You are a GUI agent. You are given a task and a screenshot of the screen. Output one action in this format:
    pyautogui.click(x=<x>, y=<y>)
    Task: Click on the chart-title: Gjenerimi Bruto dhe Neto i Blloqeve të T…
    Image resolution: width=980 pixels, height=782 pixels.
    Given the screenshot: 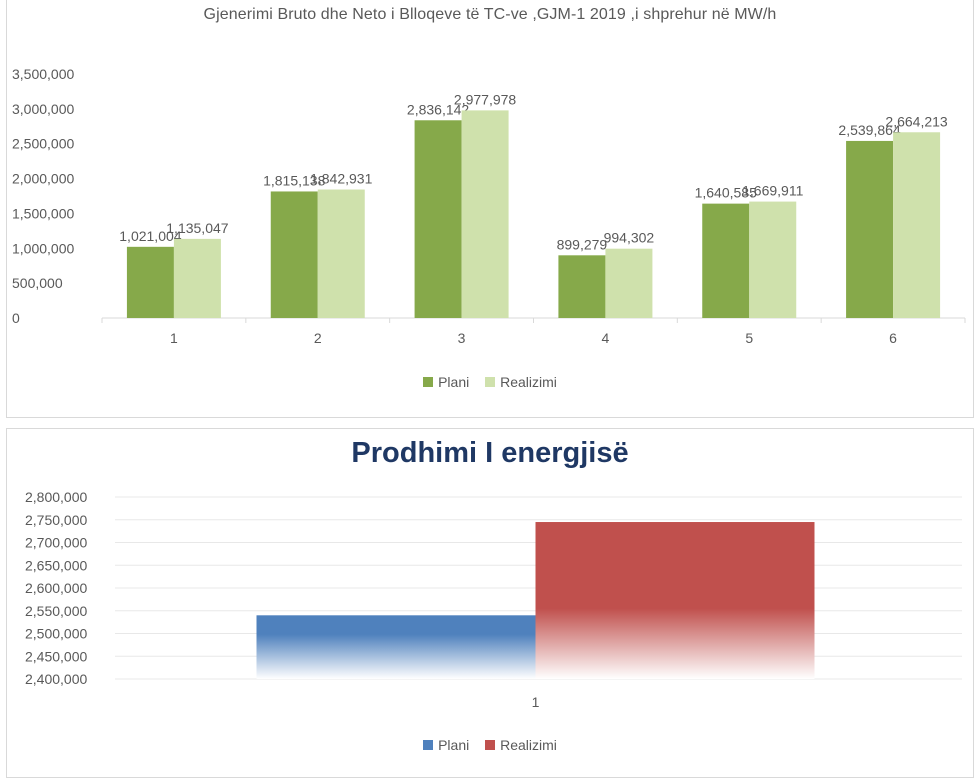 What is the action you would take?
    pyautogui.click(x=490, y=14)
    